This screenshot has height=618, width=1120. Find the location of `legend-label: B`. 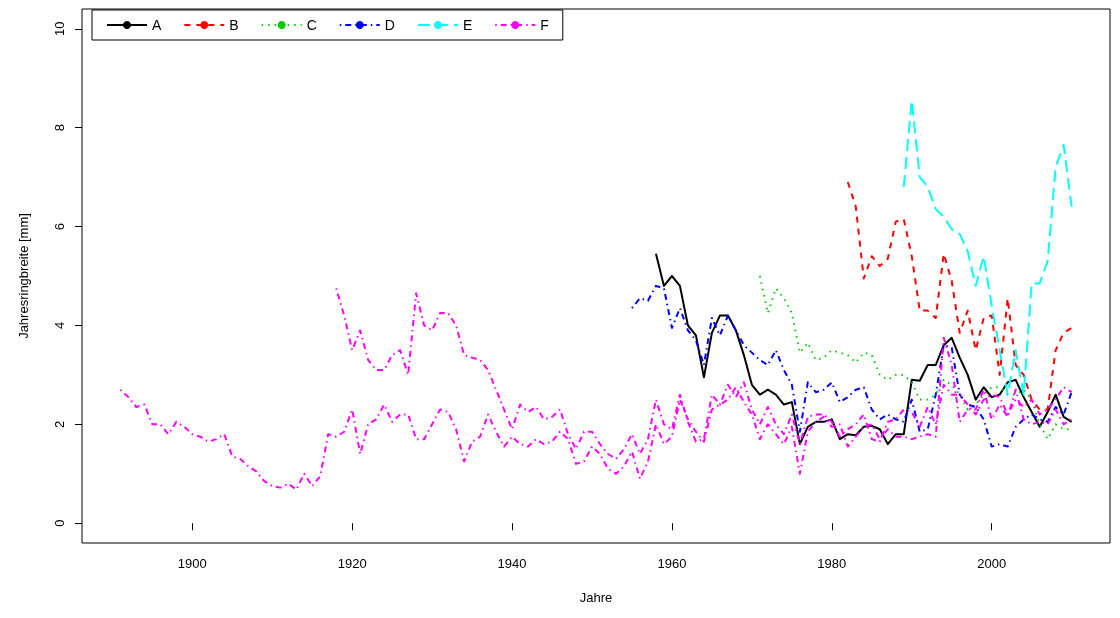

legend-label: B is located at coordinates (234, 25).